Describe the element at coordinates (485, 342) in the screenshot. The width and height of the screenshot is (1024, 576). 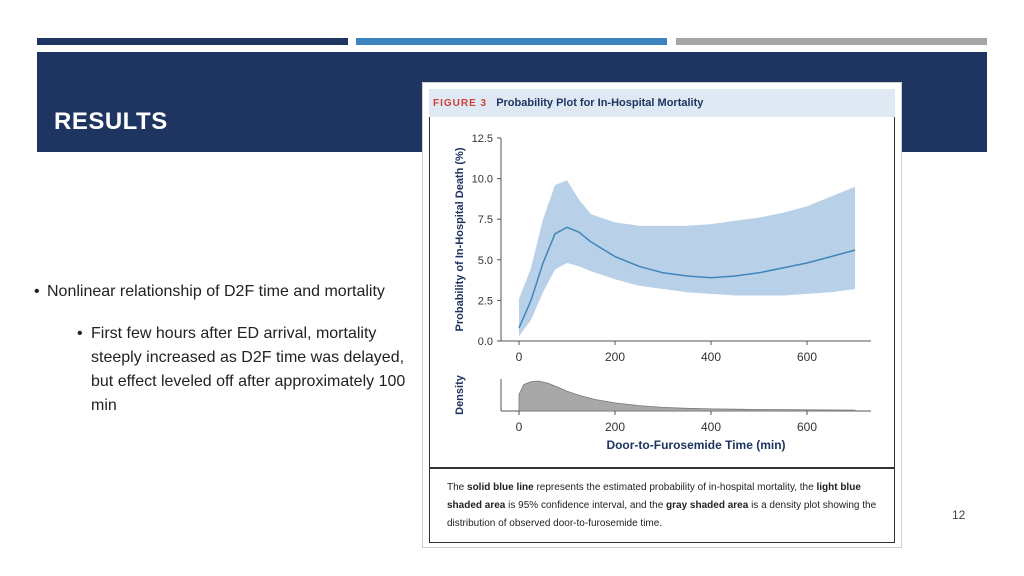
I see `y-tick-label: 0.0` at that location.